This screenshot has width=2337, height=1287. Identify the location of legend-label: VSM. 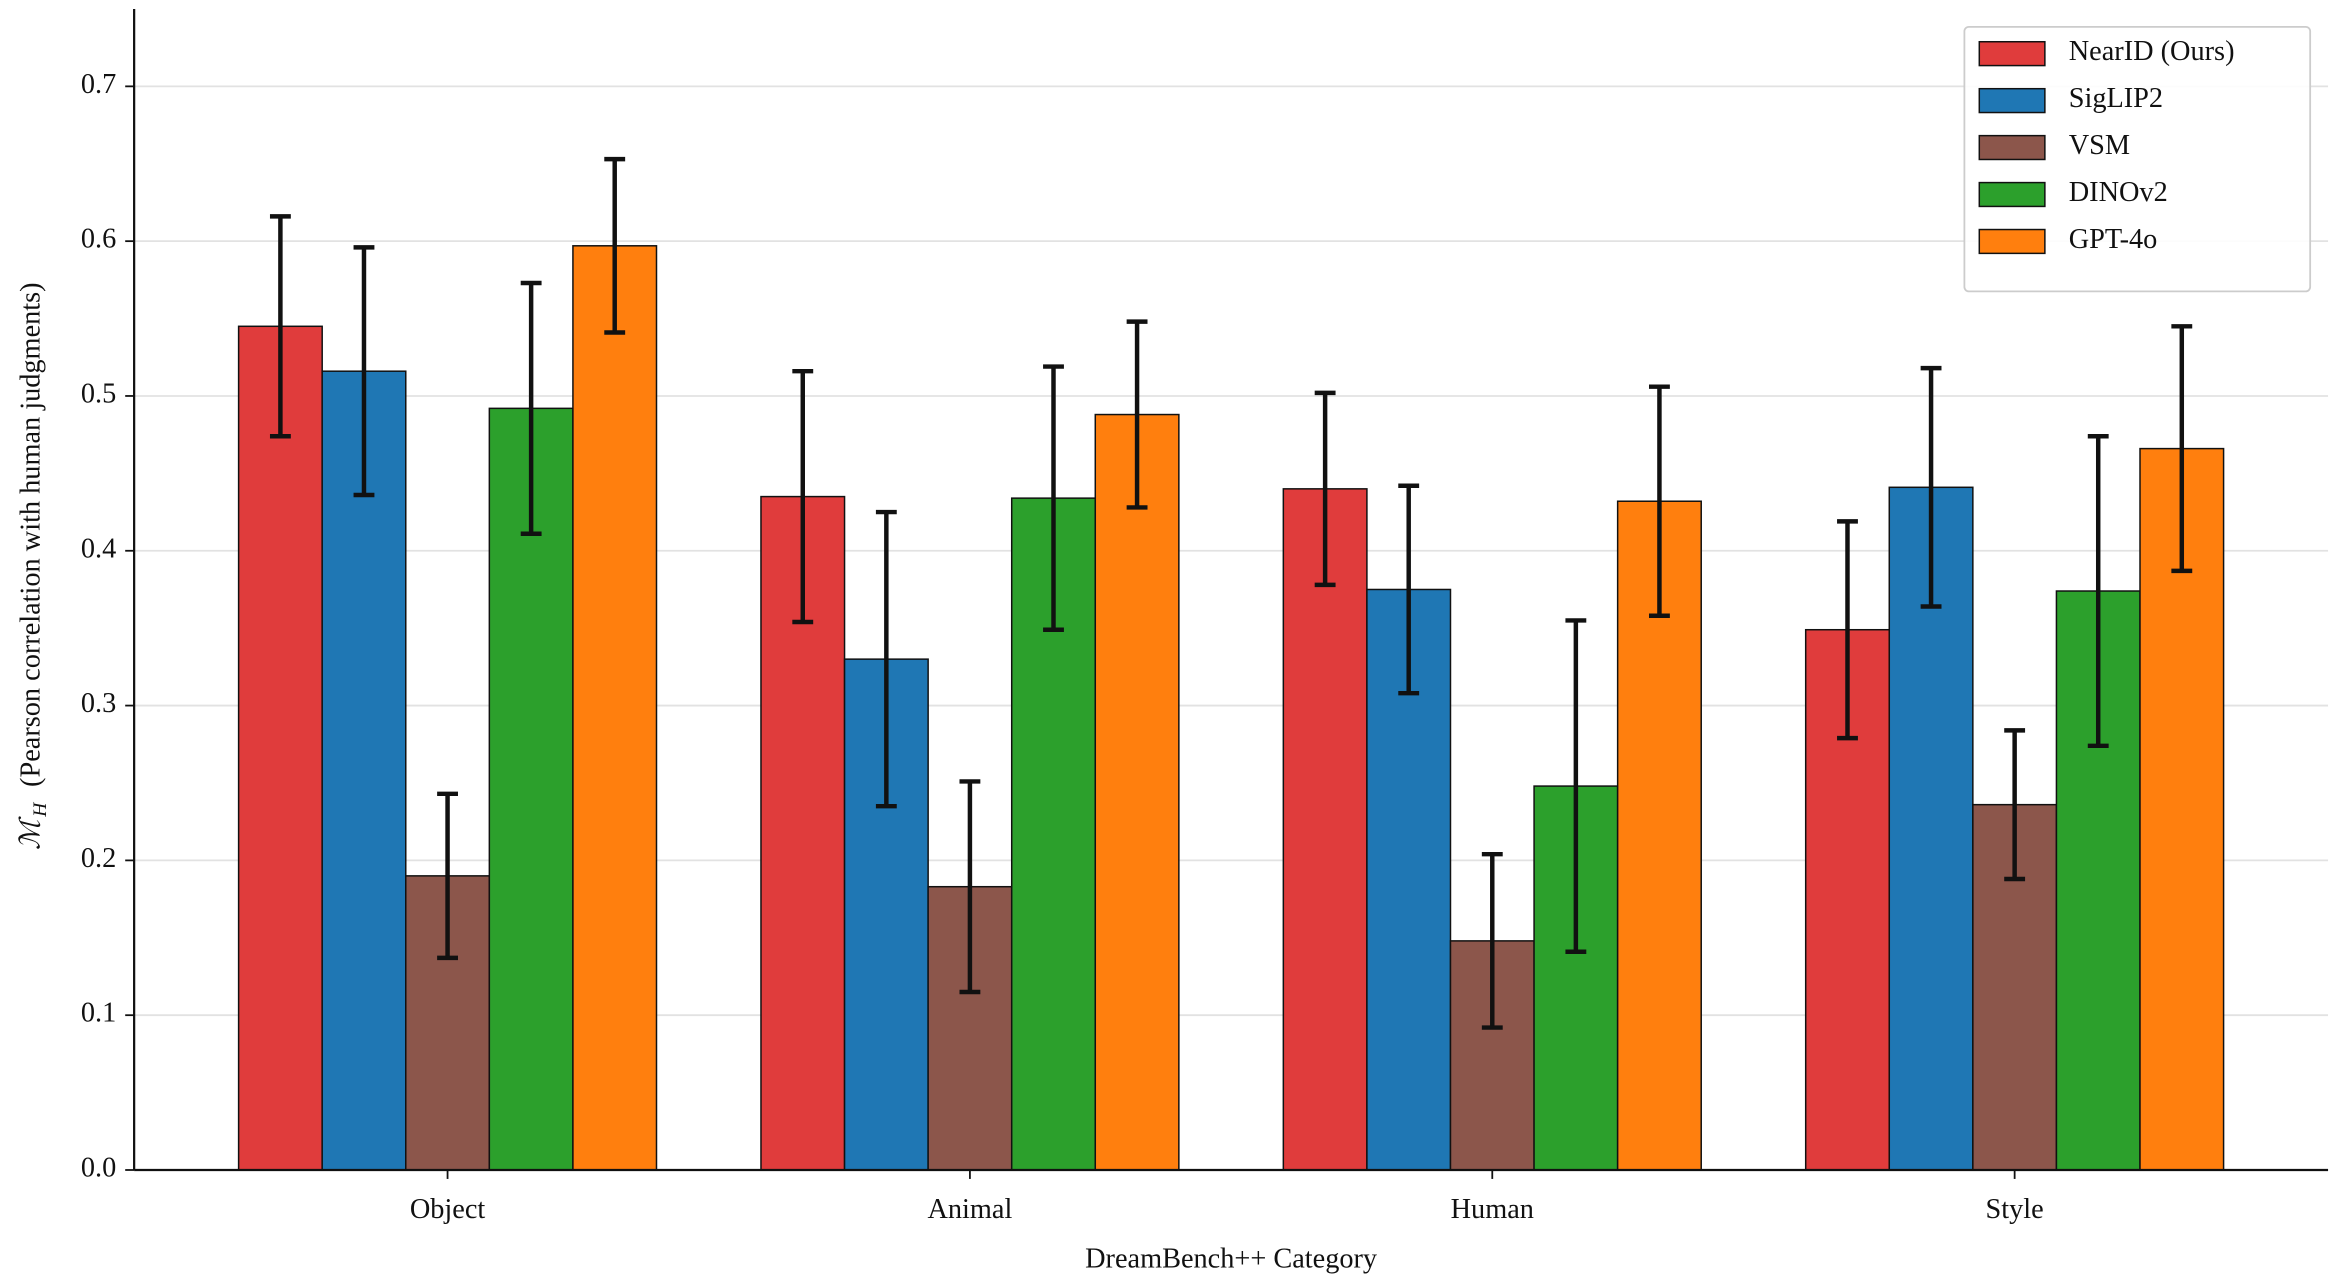
(2099, 145).